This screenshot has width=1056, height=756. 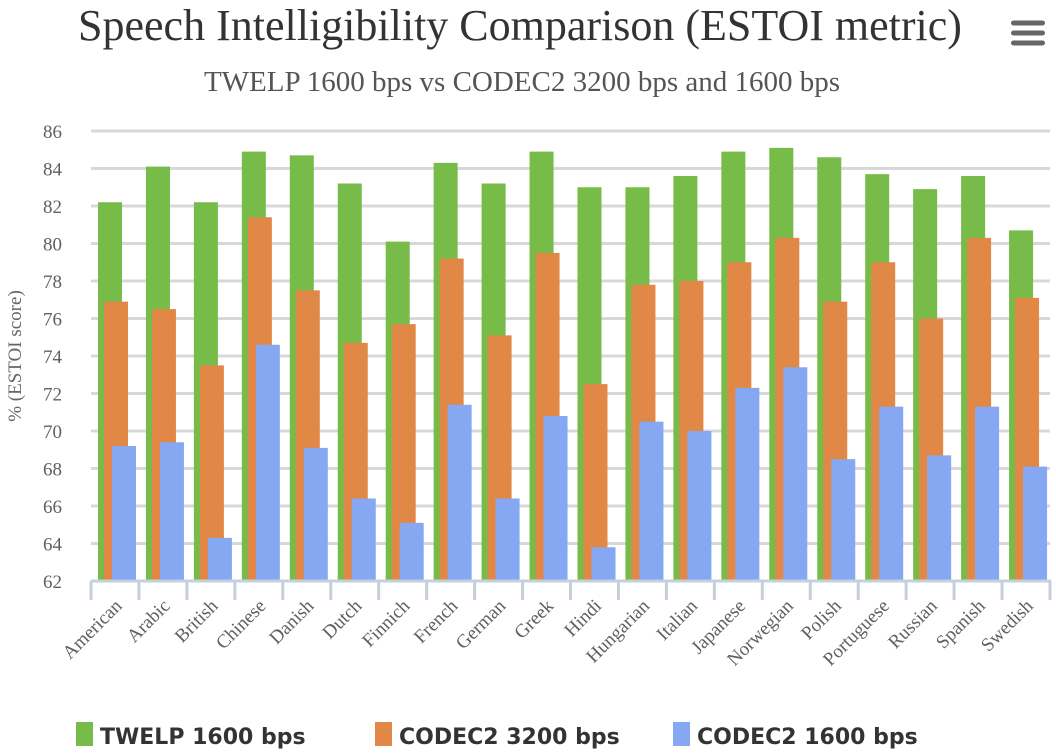 What do you see at coordinates (509, 737) in the screenshot?
I see `legend-label: CODEC2 3200 bps` at bounding box center [509, 737].